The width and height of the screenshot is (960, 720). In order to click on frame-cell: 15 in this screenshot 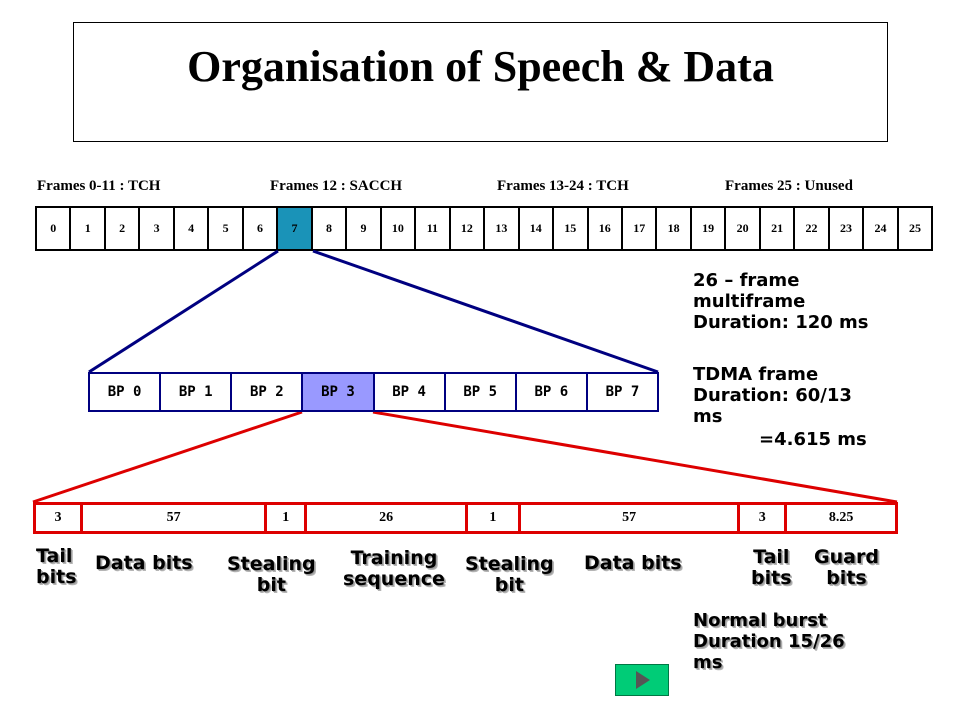, I will do `click(571, 228)`.